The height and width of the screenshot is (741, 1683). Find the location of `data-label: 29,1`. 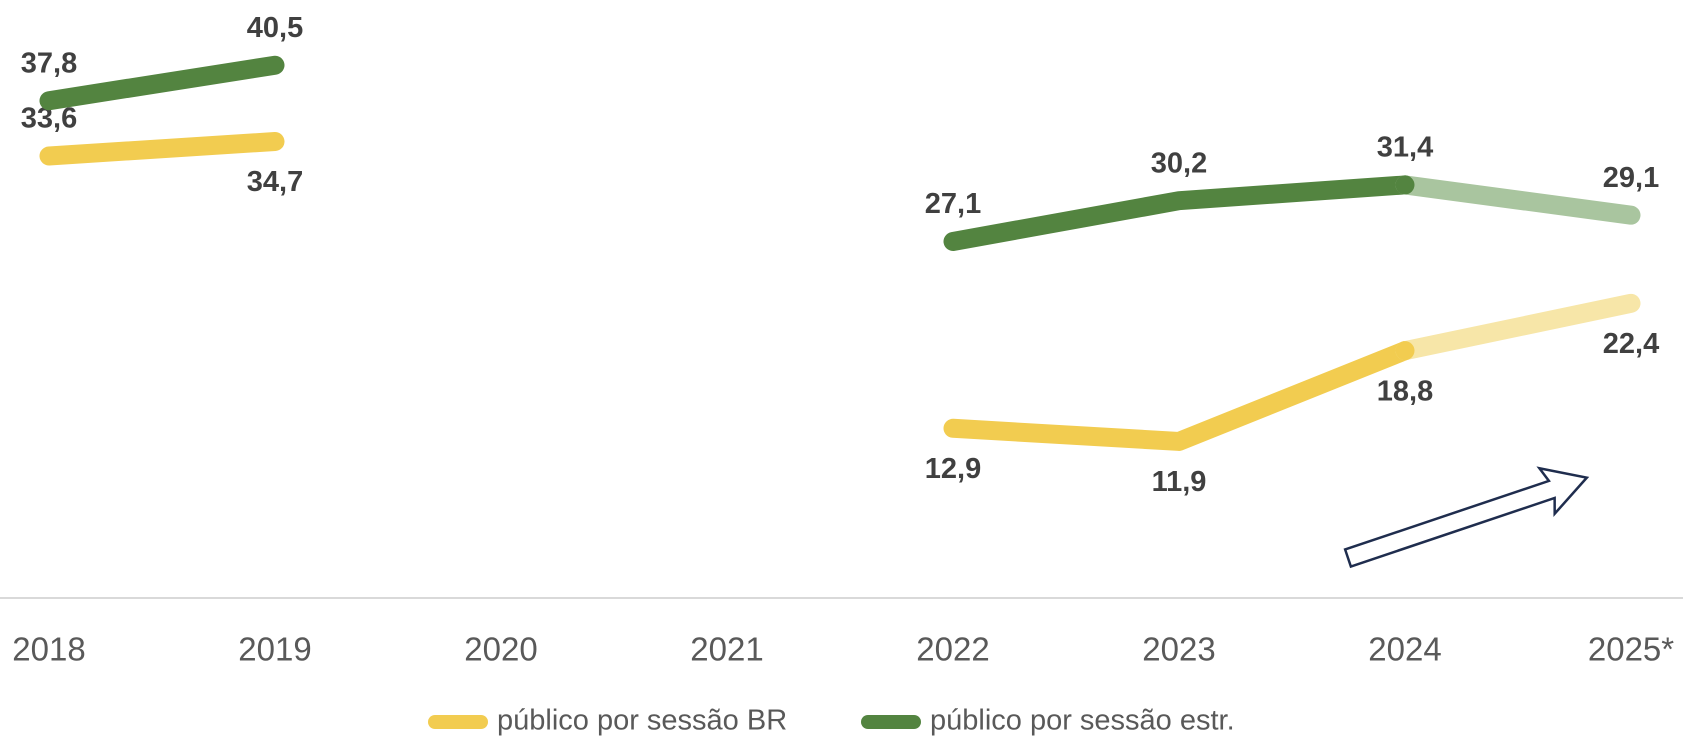

data-label: 29,1 is located at coordinates (1631, 178).